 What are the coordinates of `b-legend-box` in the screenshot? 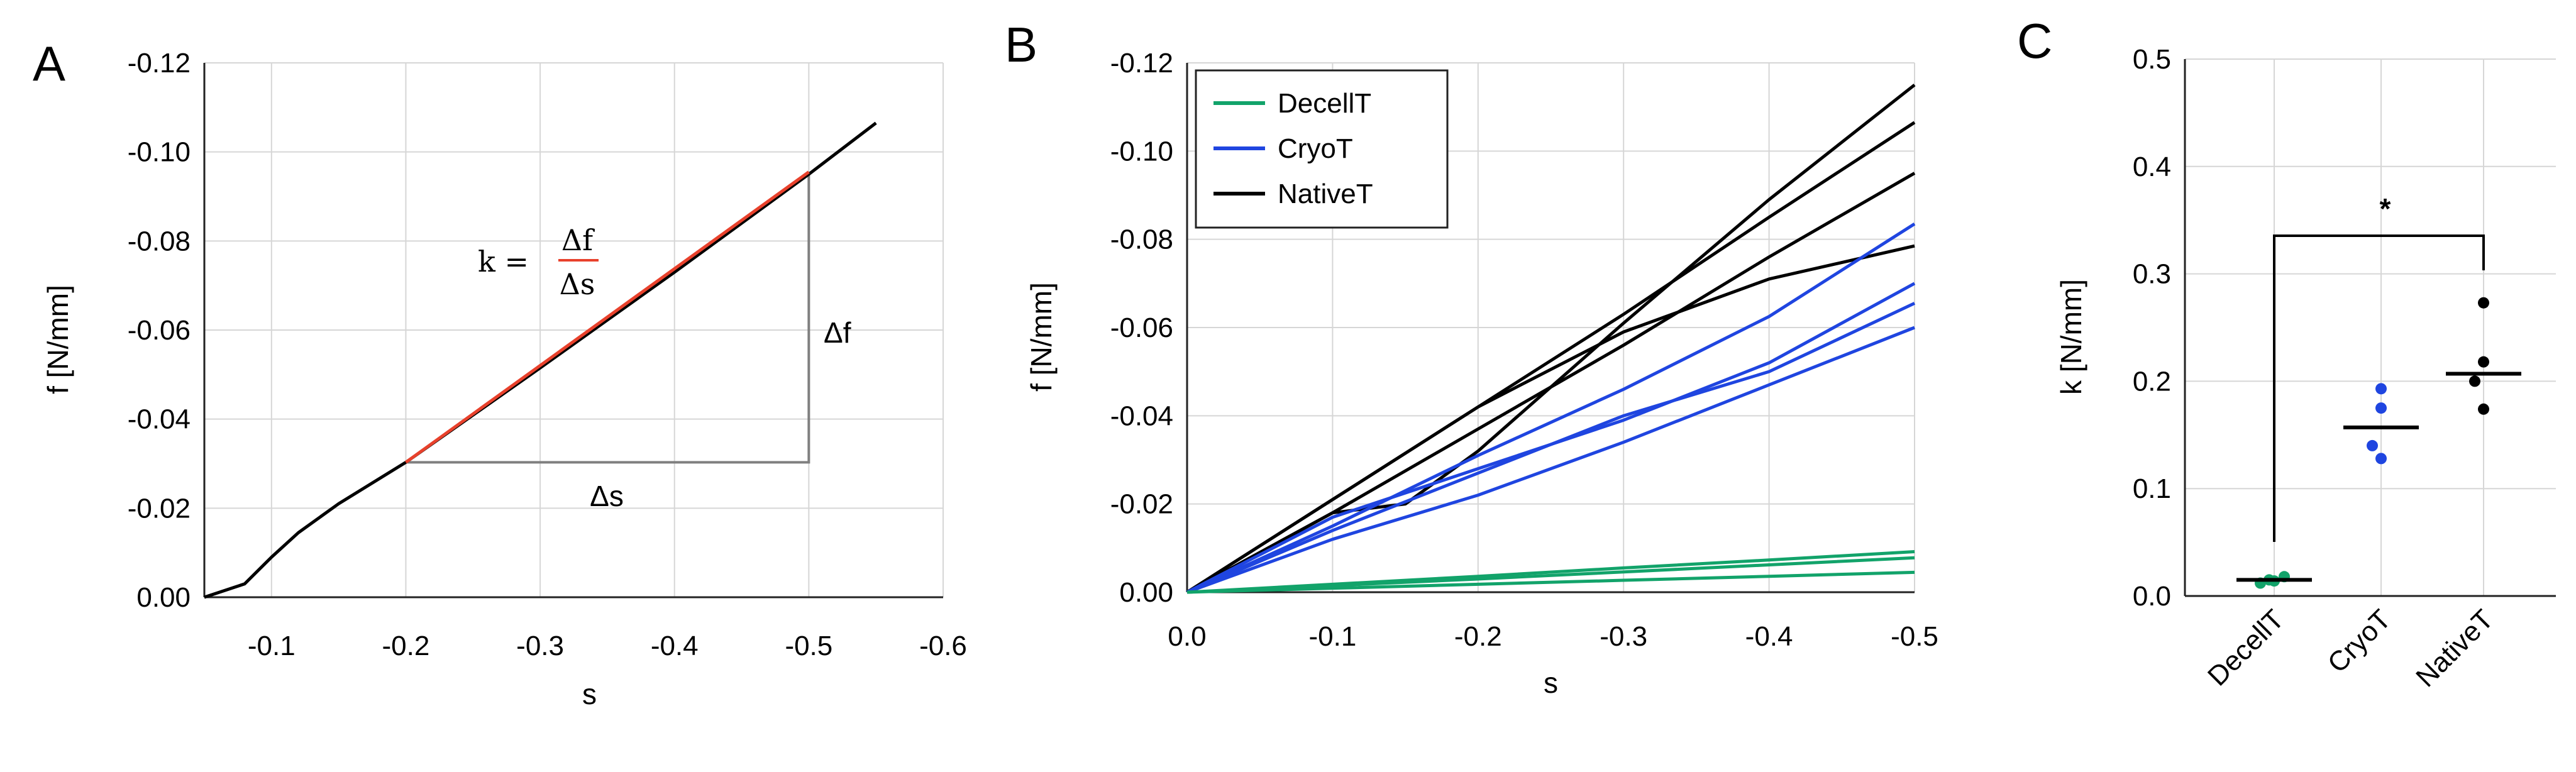 It's located at (1322, 149).